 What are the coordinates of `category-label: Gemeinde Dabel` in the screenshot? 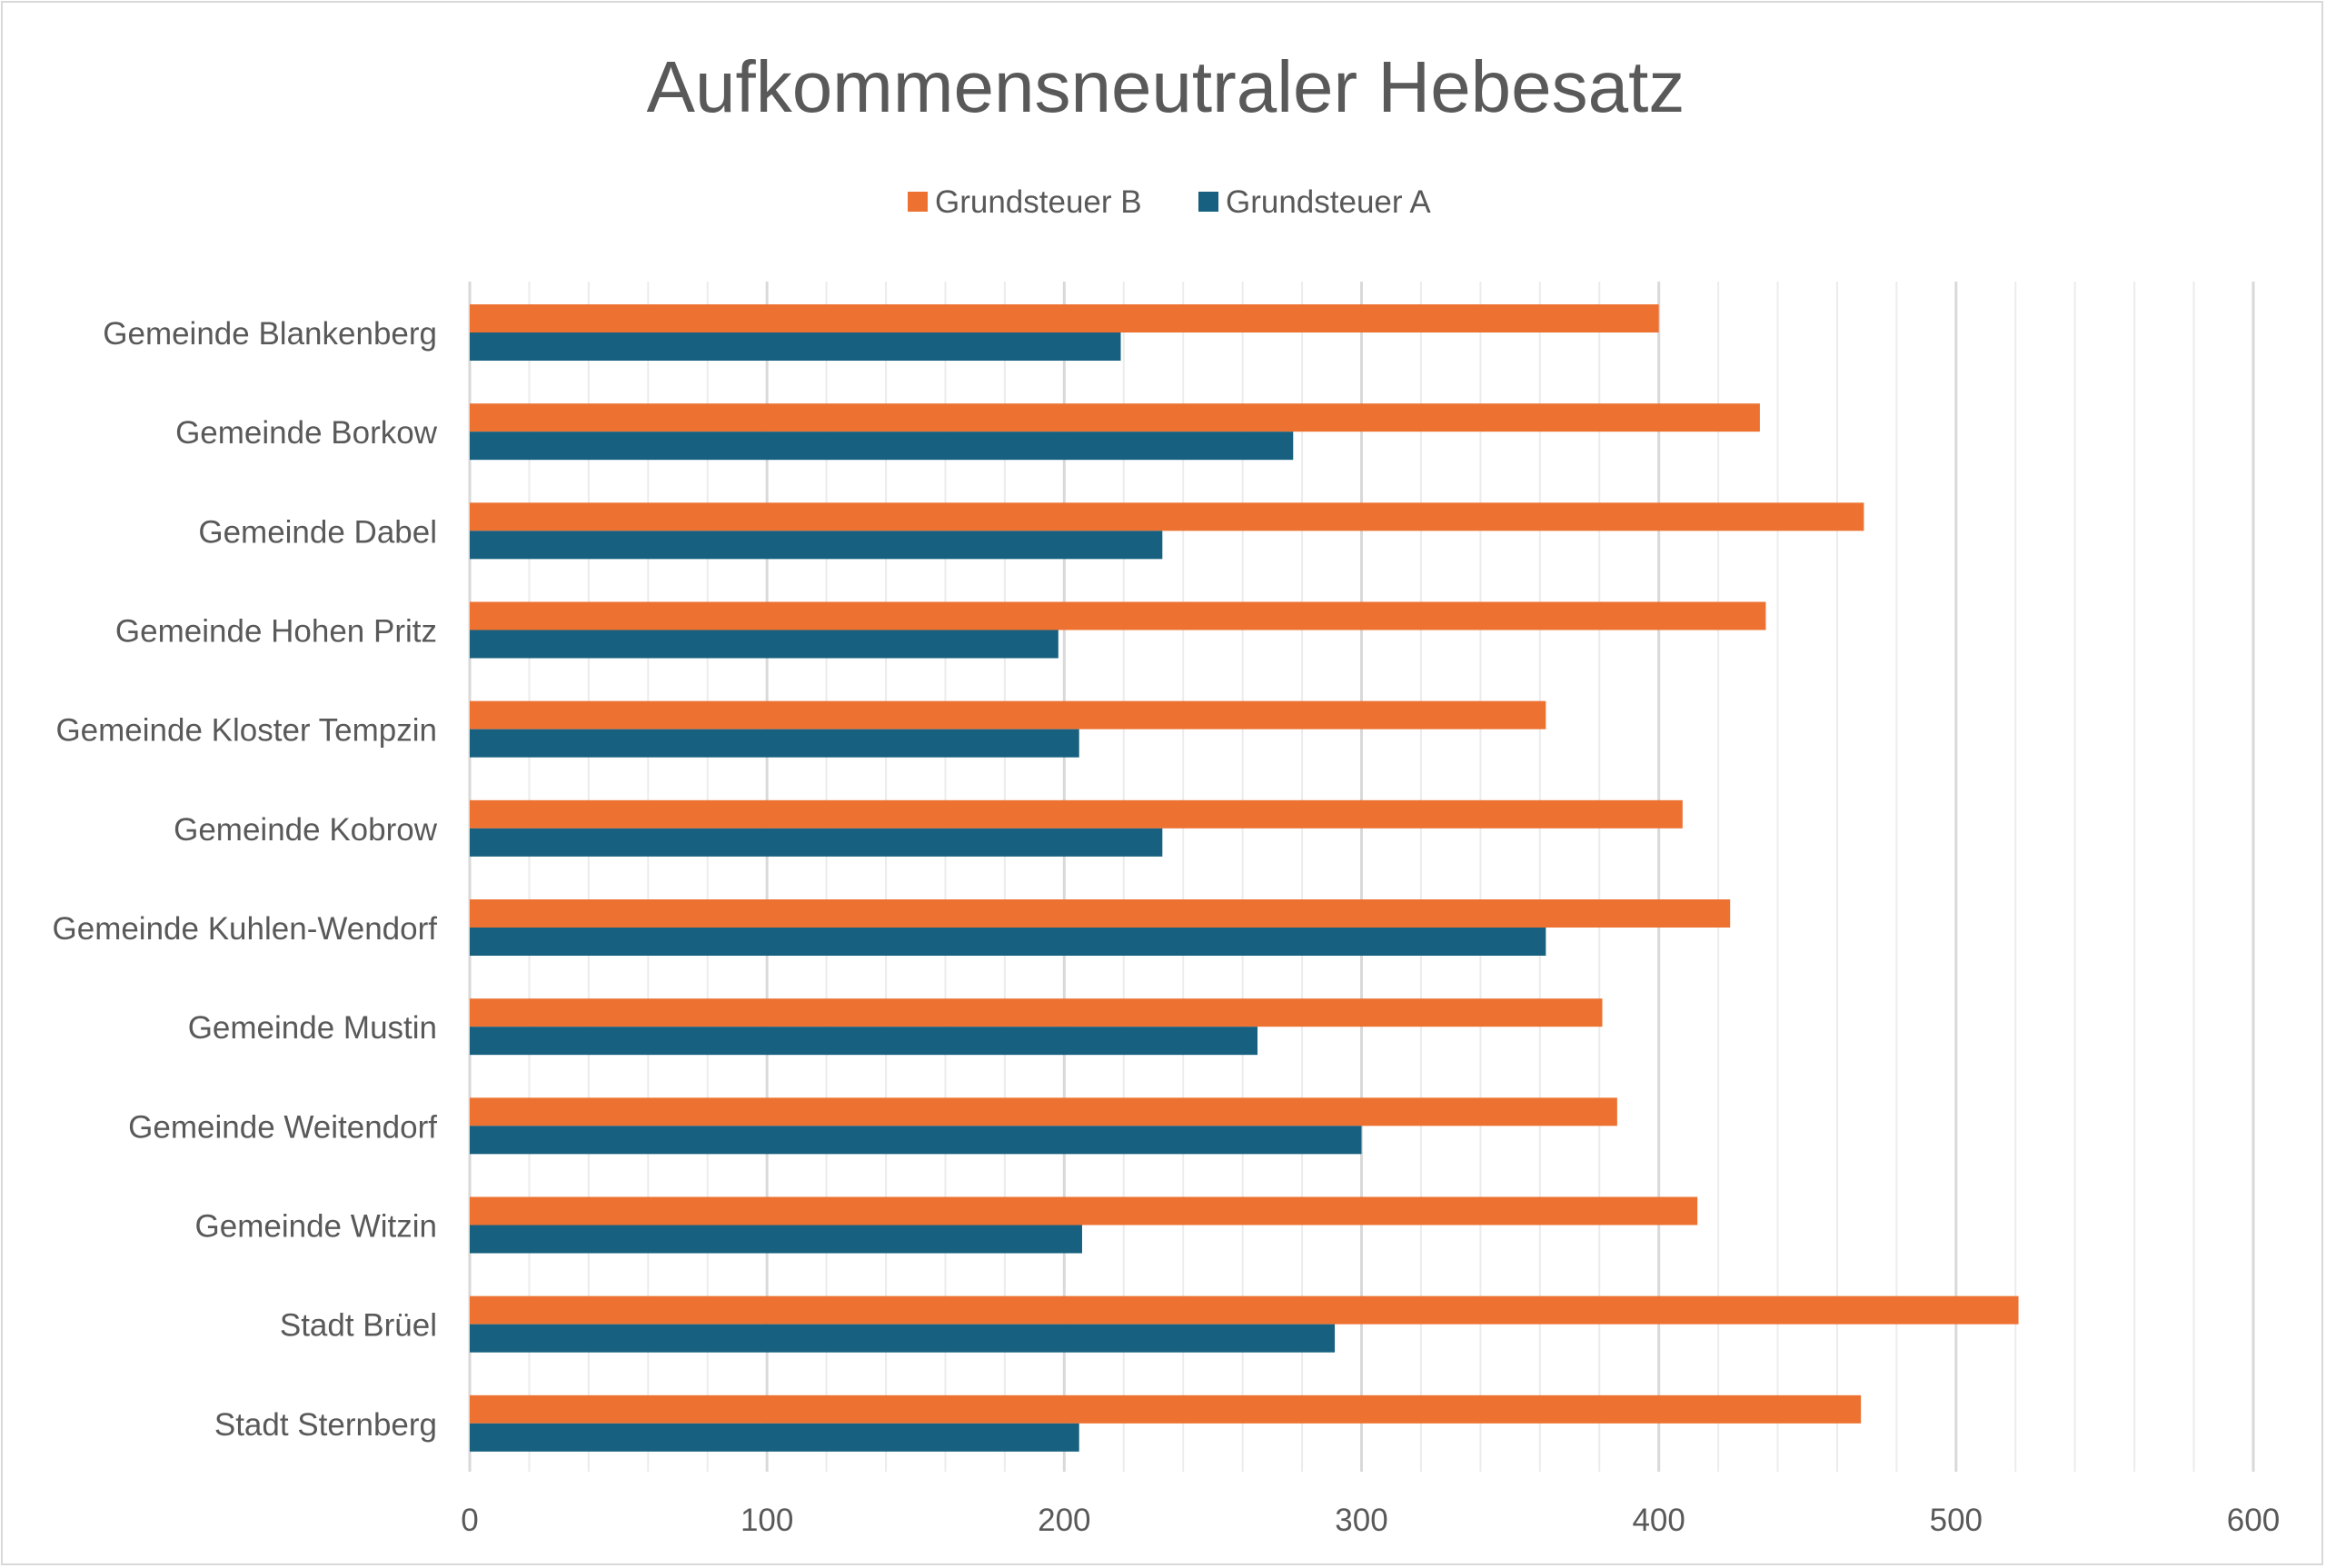 It's located at (317, 532).